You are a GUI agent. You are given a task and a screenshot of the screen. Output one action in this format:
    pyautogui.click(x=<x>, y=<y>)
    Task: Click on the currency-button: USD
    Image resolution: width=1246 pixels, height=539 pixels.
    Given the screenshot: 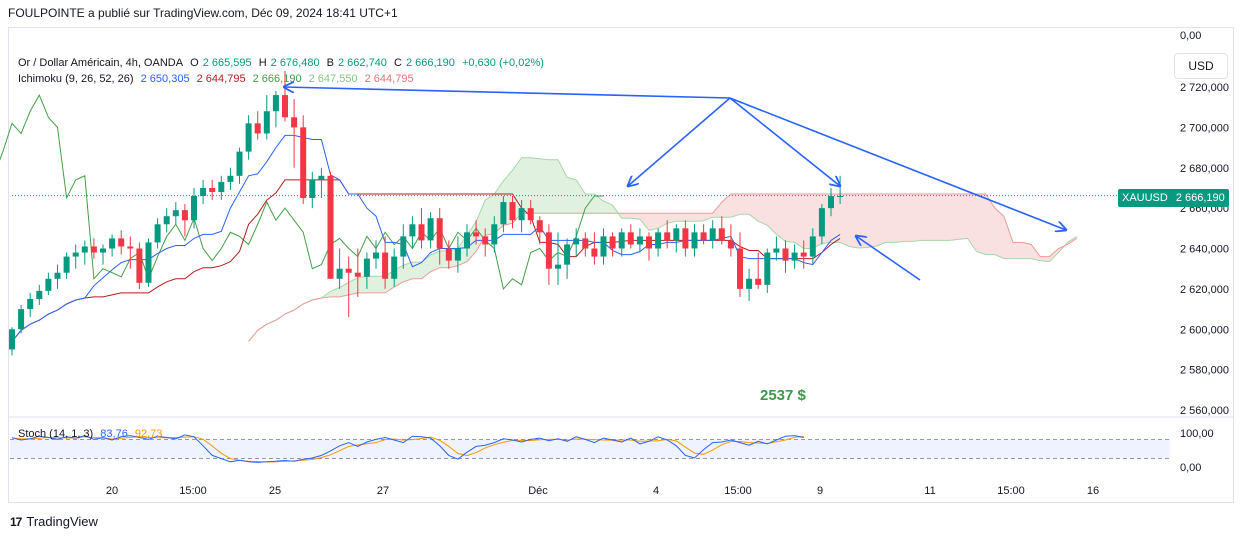 What is the action you would take?
    pyautogui.click(x=1201, y=66)
    